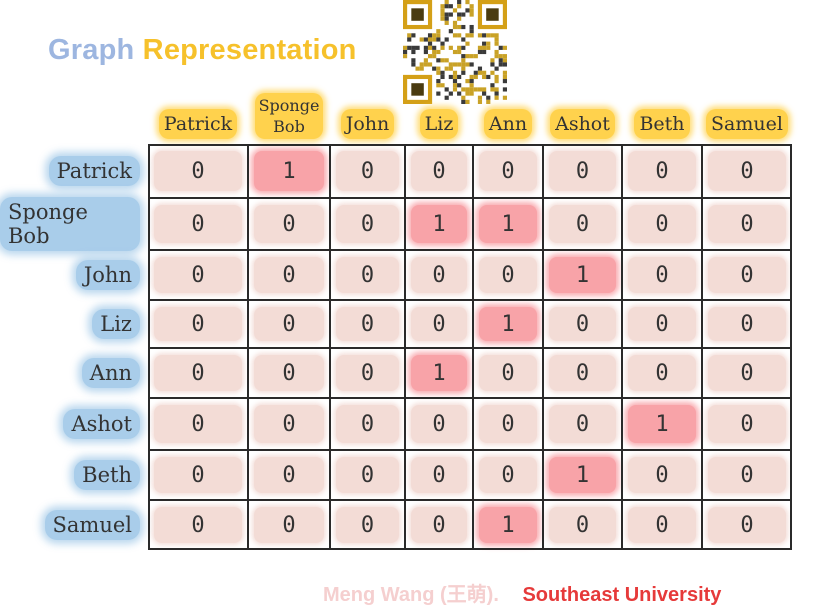 The height and width of the screenshot is (612, 815). I want to click on footer-credit: Meng Wang (王萌). Southeast University, so click(522, 592).